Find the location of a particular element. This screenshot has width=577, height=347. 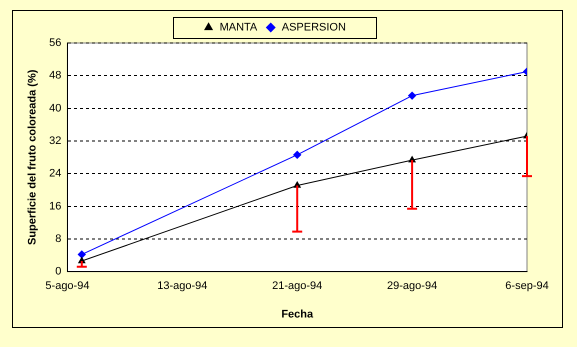

y-tick-label: 32 is located at coordinates (55, 141).